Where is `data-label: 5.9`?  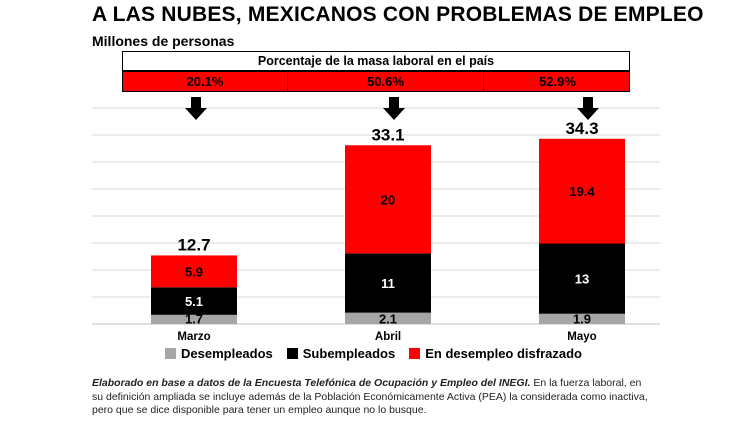
data-label: 5.9 is located at coordinates (194, 271).